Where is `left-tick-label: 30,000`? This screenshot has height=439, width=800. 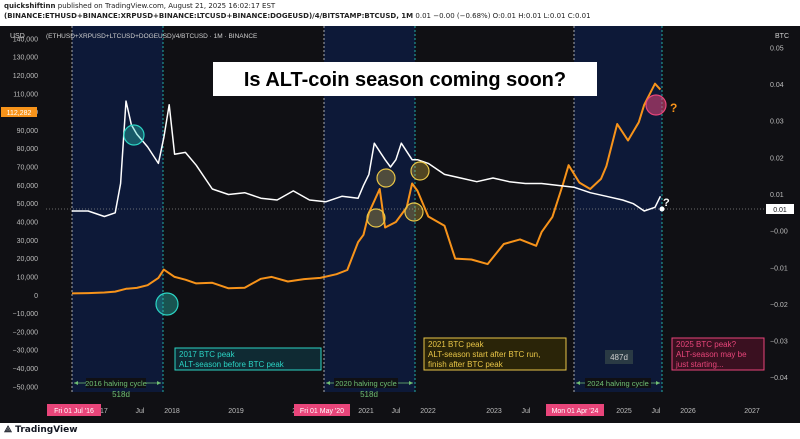
left-tick-label: 30,000 is located at coordinates (28, 241).